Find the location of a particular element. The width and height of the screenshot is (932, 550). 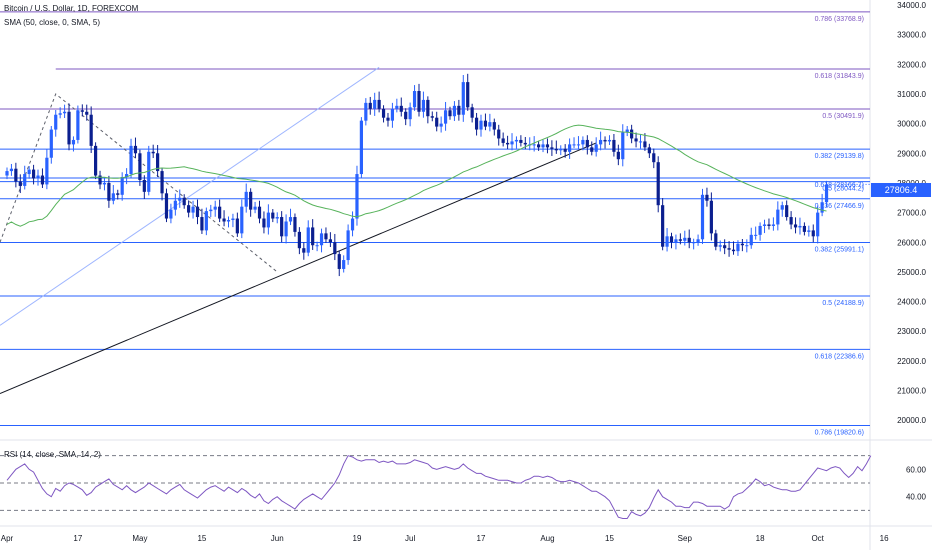

time-tick-label: Jul is located at coordinates (410, 538).